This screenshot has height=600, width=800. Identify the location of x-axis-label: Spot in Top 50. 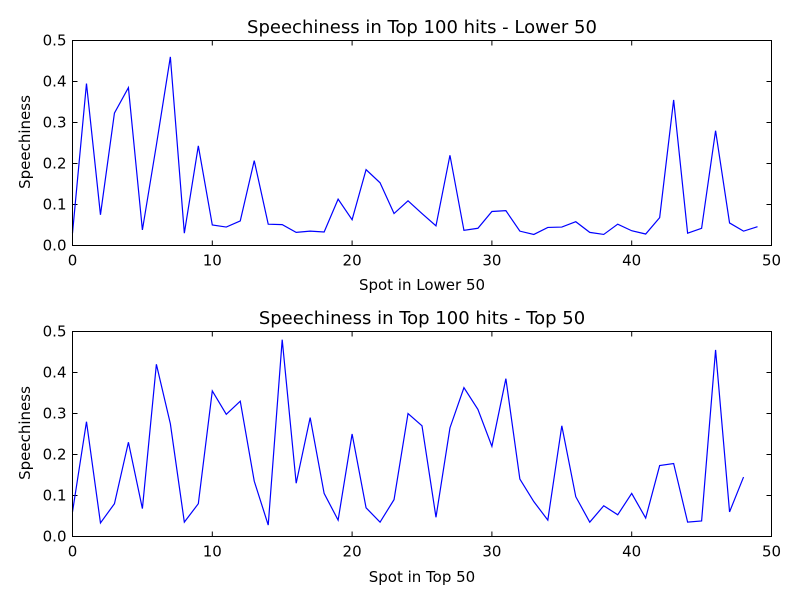
(422, 577).